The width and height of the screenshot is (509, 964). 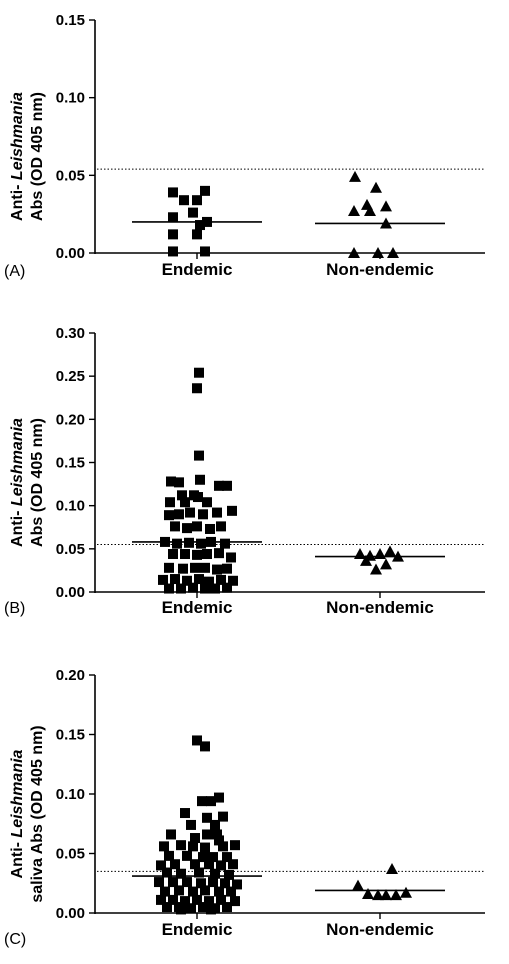 I want to click on panel-label: (B), so click(x=14, y=608).